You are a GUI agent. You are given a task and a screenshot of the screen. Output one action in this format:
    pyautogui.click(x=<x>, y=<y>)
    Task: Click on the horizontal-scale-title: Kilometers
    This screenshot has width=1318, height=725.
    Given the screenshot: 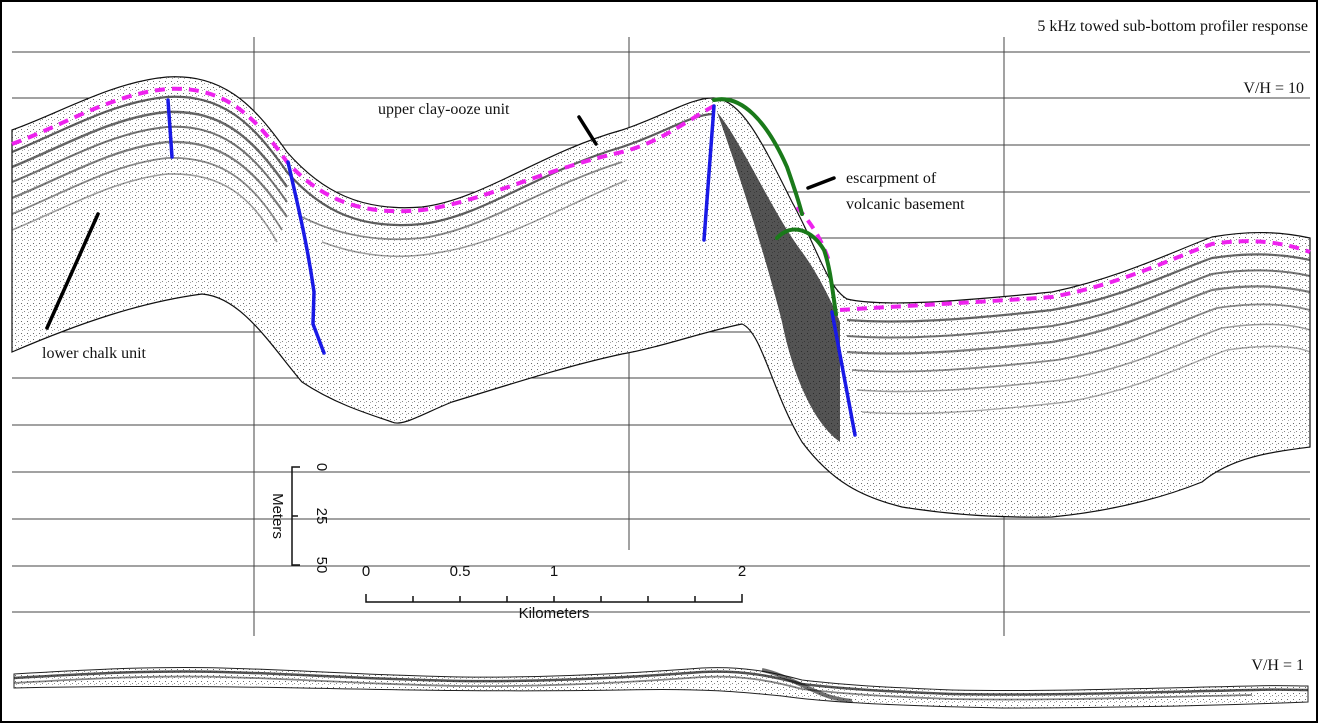 What is the action you would take?
    pyautogui.click(x=554, y=613)
    